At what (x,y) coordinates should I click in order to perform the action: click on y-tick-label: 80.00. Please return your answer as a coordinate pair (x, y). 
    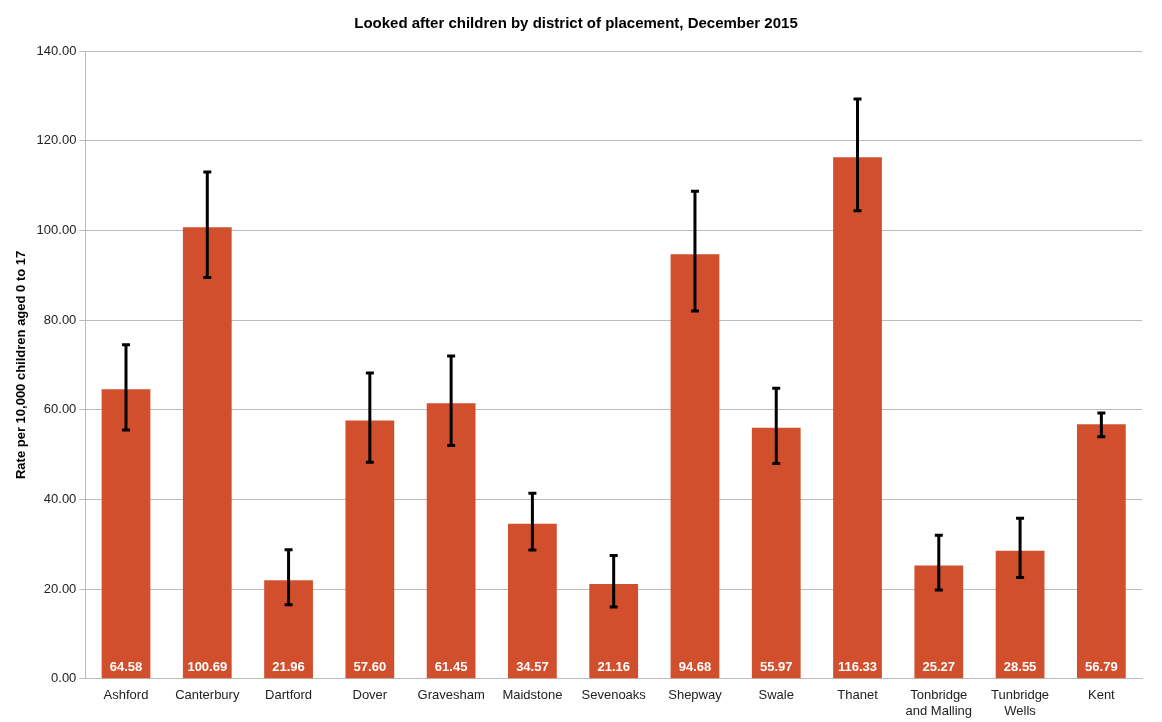
    Looking at the image, I should click on (60, 319).